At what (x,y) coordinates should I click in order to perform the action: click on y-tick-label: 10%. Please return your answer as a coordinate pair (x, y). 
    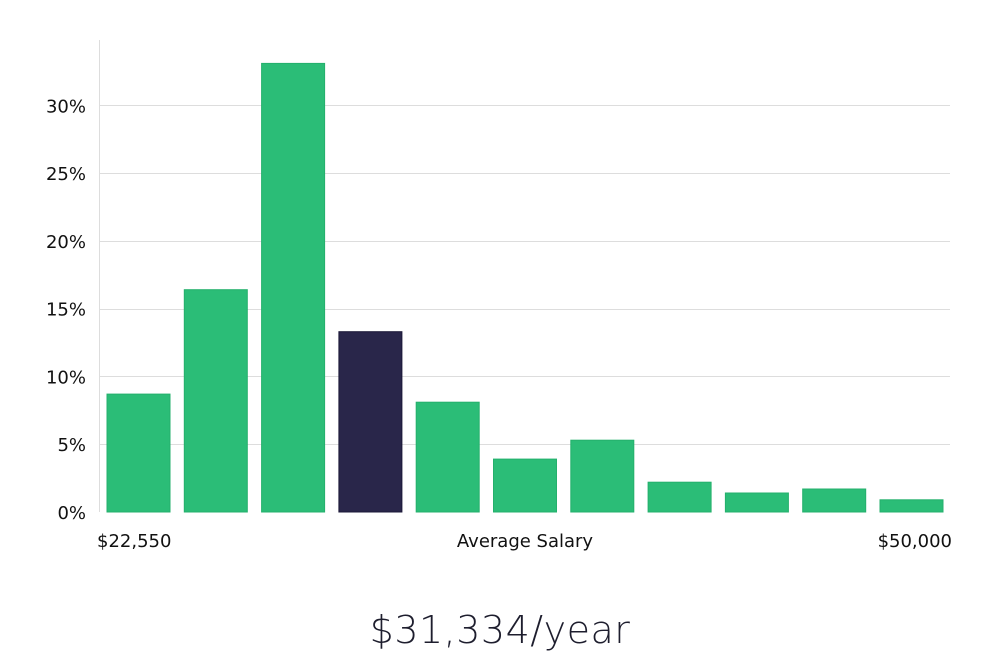
    Looking at the image, I should click on (66, 377).